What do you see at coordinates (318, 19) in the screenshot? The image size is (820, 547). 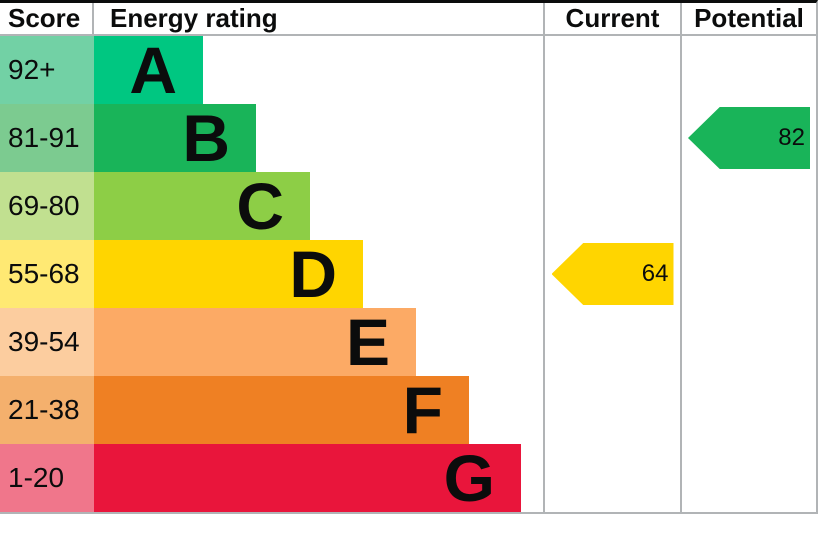 I see `header-energy-rating: Energy rating` at bounding box center [318, 19].